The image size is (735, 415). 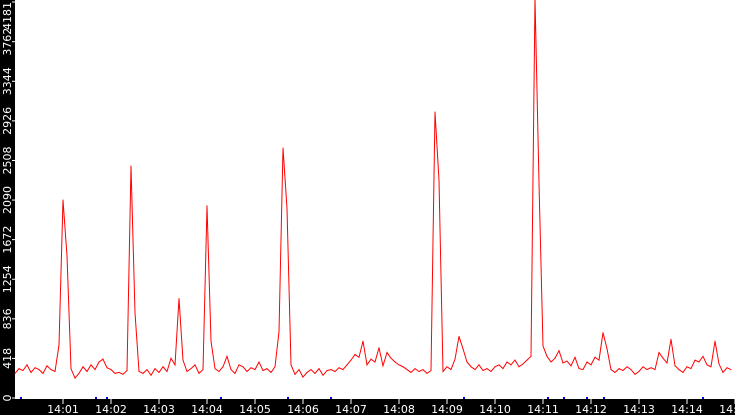 What do you see at coordinates (111, 409) in the screenshot?
I see `x-tick-label: 14:02` at bounding box center [111, 409].